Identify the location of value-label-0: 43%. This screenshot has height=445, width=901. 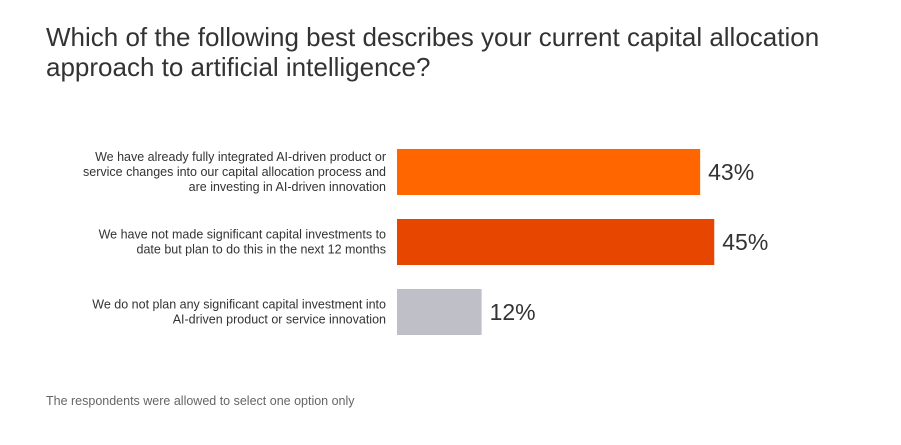
(731, 172).